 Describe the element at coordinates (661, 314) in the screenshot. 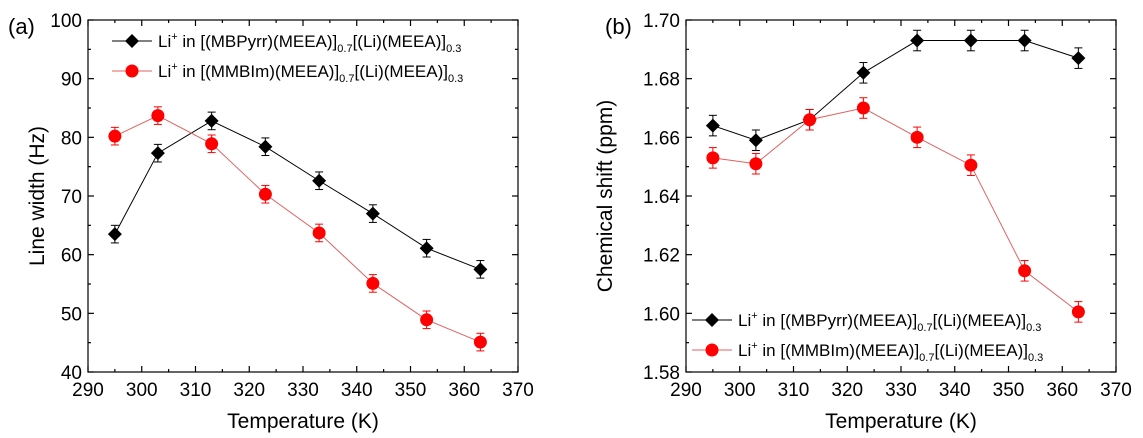

I see `y-tick-label: 1.60` at that location.